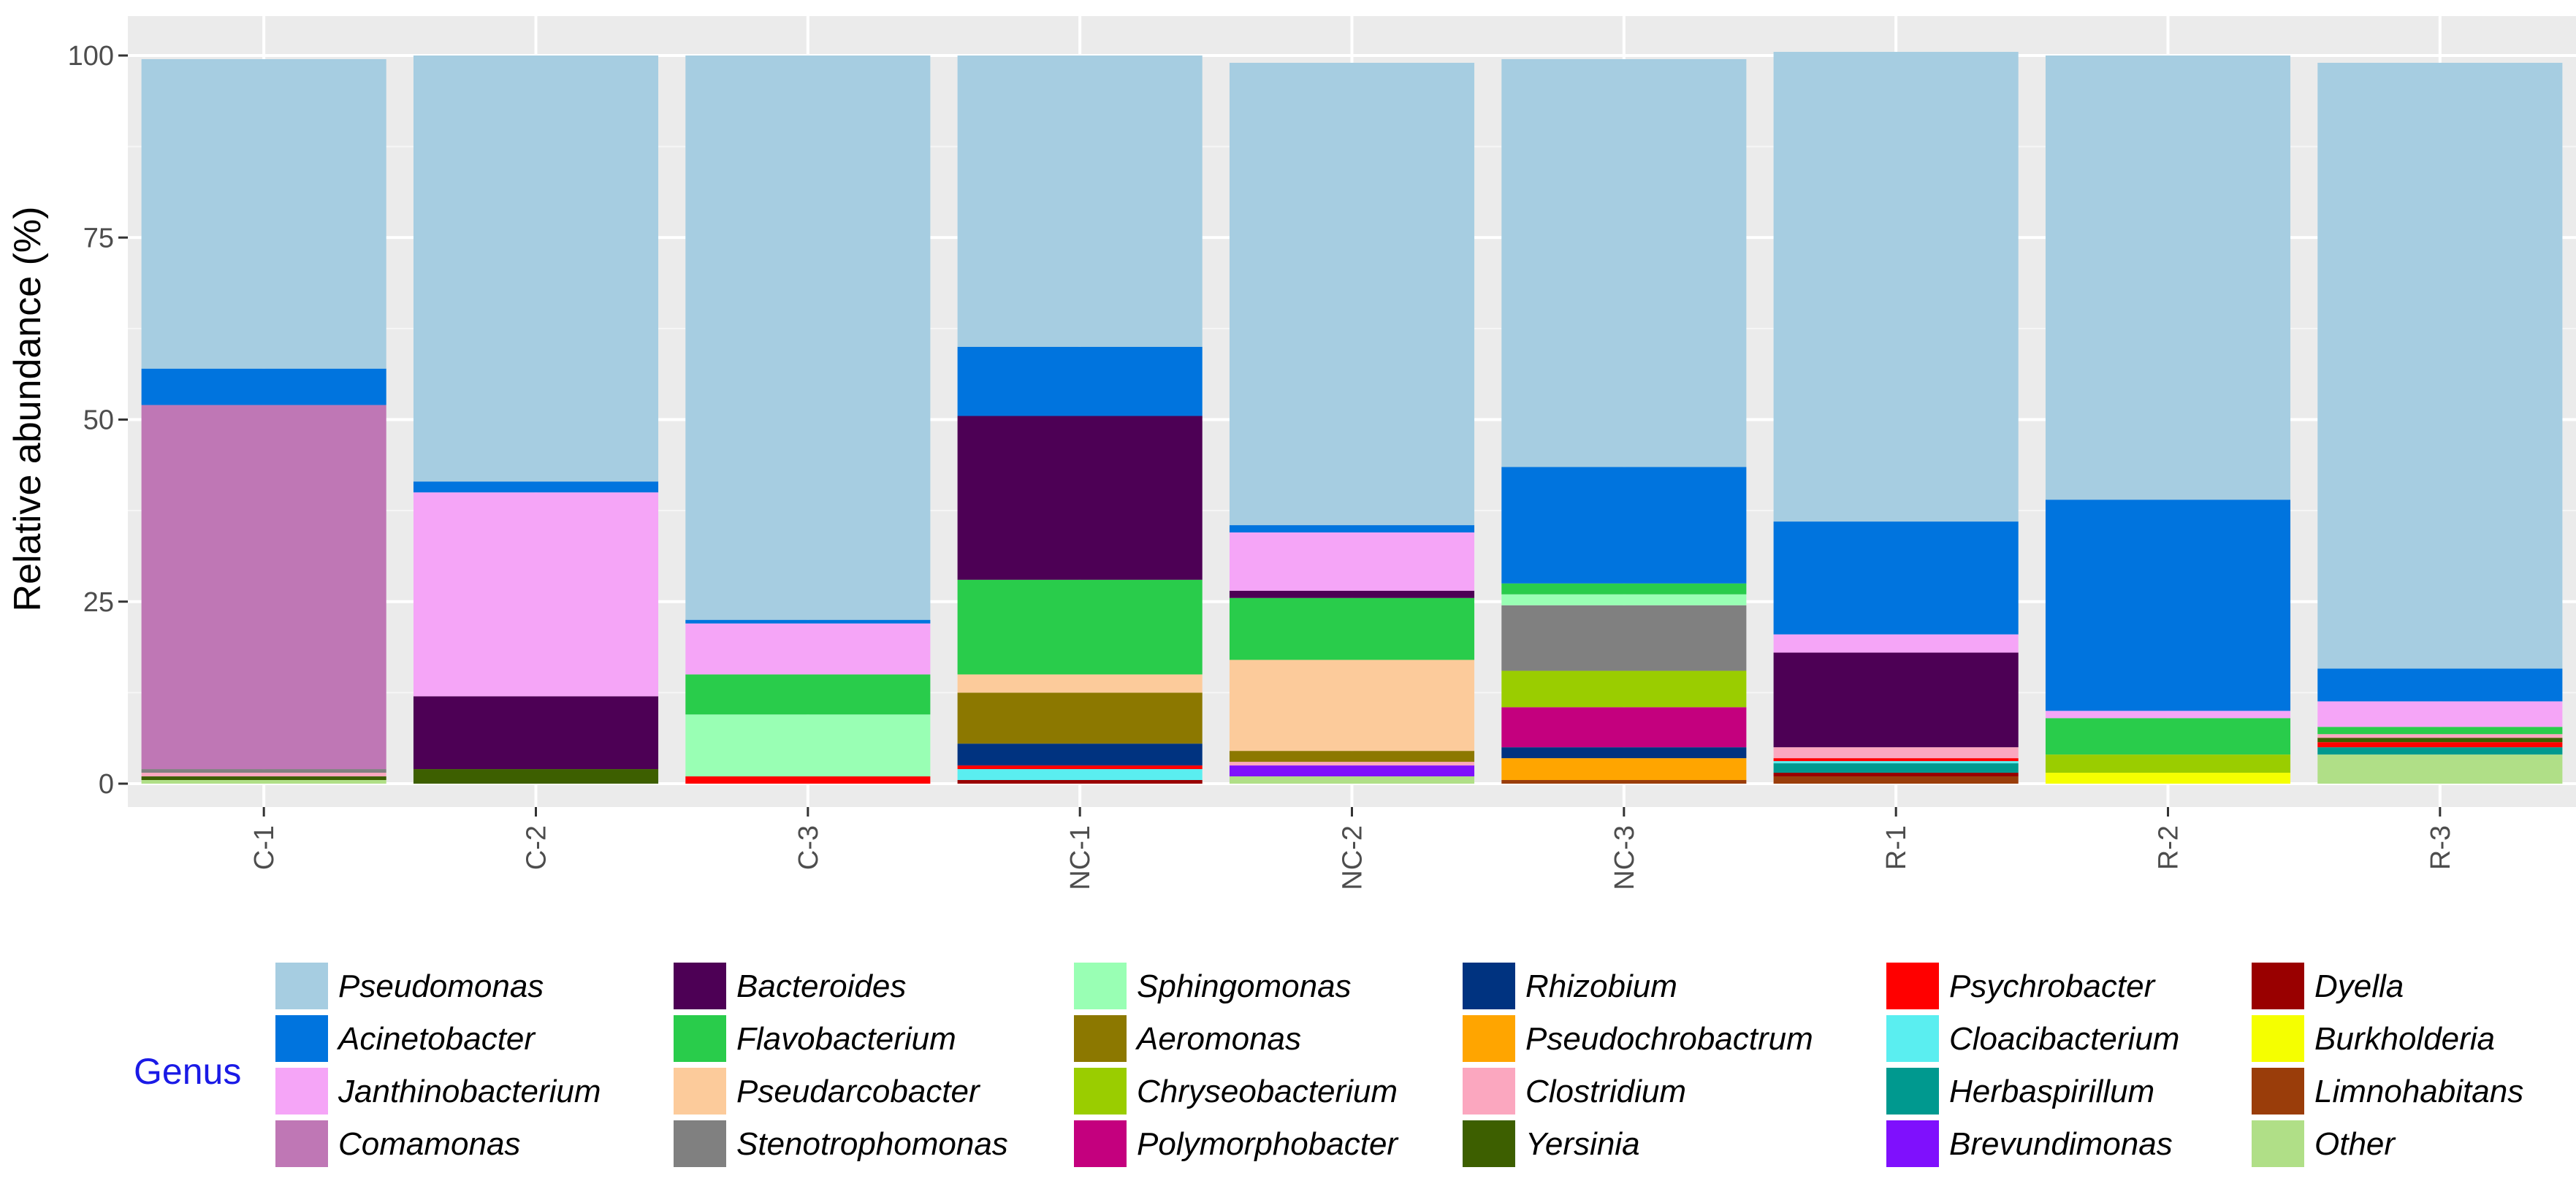  What do you see at coordinates (828, 1091) in the screenshot?
I see `legend-item-pseudarcobacter: Pseudarcobacter` at bounding box center [828, 1091].